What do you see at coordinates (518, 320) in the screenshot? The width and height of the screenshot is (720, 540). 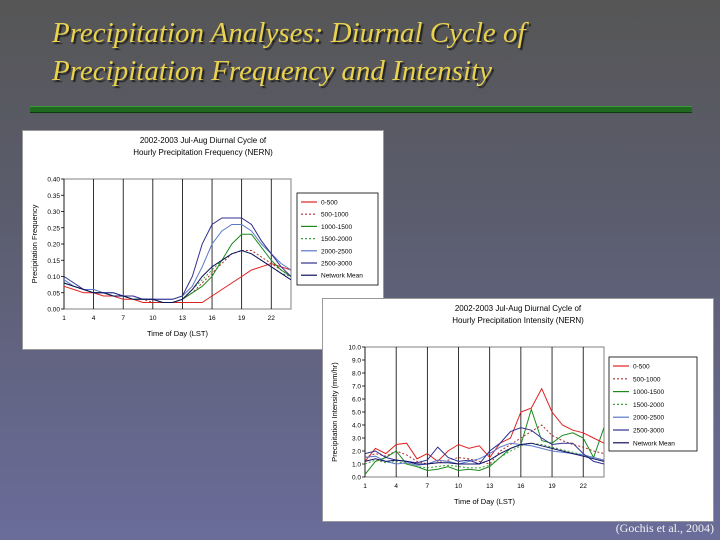 I see `chart-title-line2: Hourly Precipitation Intensity (NERN)` at bounding box center [518, 320].